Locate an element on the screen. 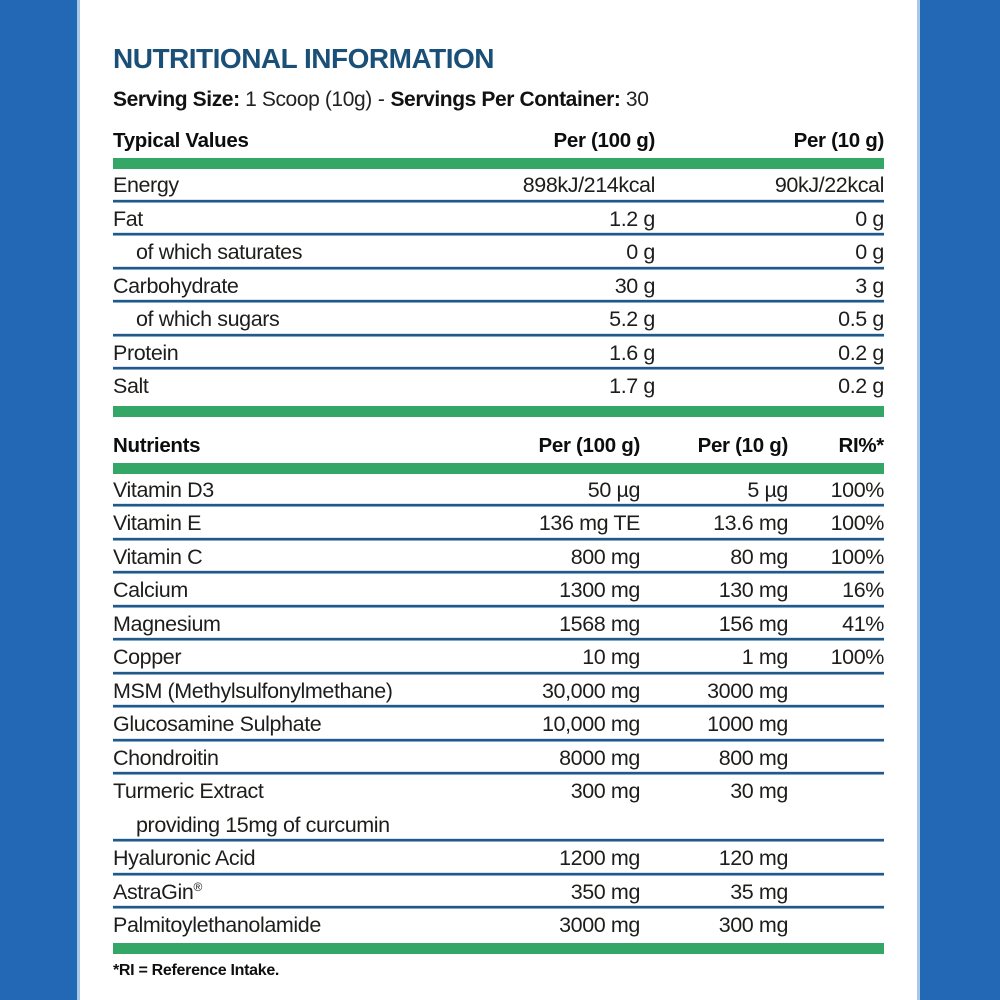 The width and height of the screenshot is (1000, 1000). value-per-100g: 350 mg is located at coordinates (605, 891).